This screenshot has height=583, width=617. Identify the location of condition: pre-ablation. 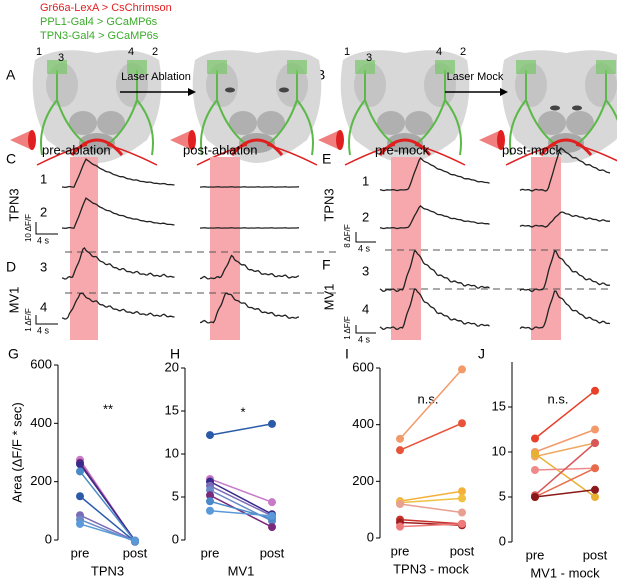
(76, 149).